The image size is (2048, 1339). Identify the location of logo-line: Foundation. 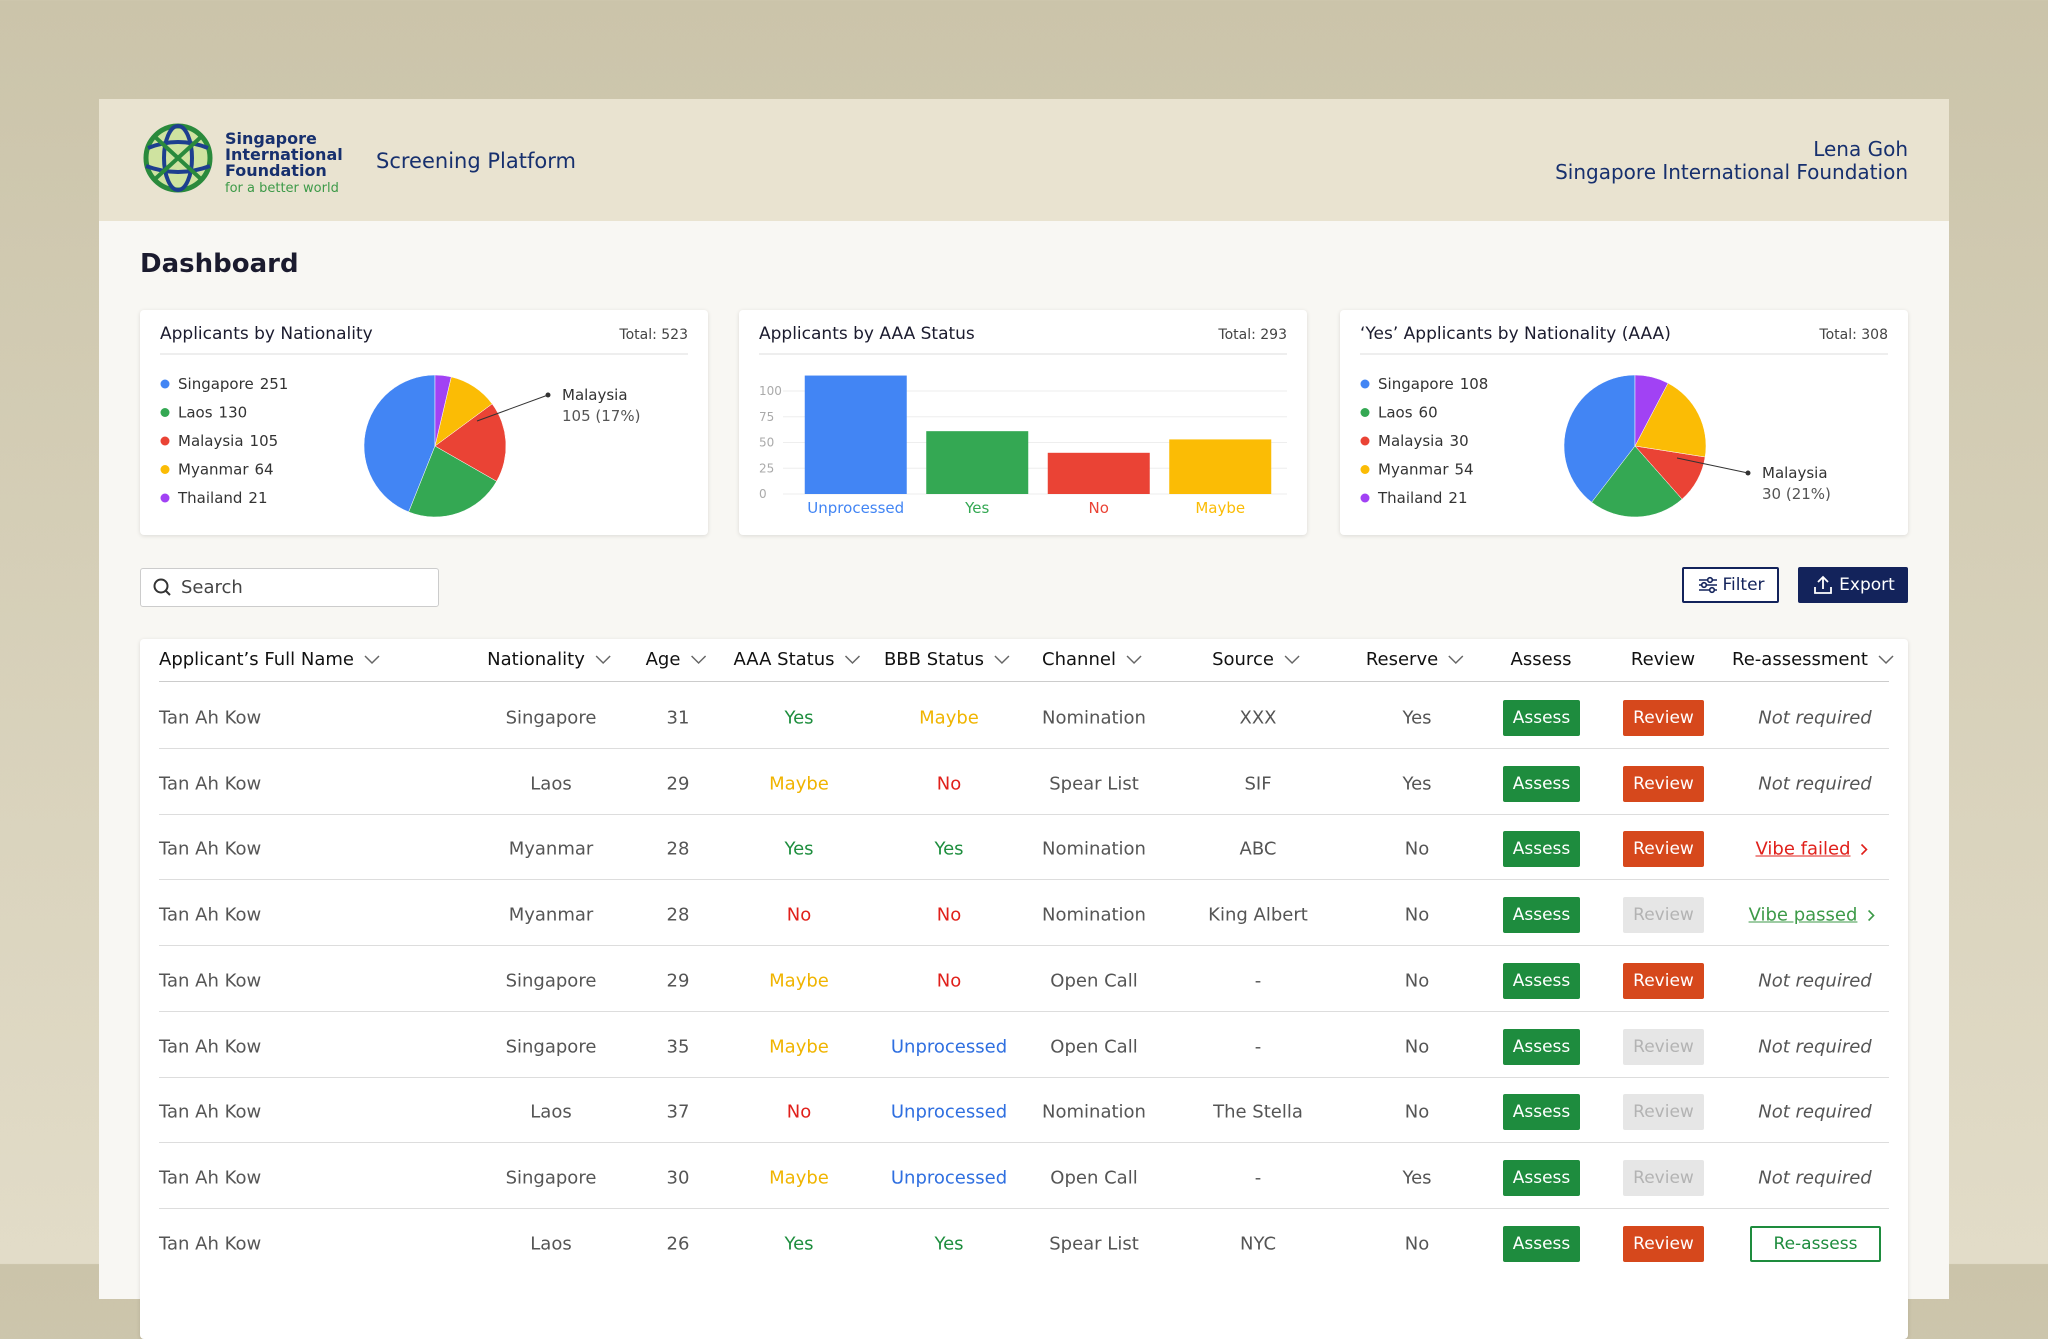
(276, 170).